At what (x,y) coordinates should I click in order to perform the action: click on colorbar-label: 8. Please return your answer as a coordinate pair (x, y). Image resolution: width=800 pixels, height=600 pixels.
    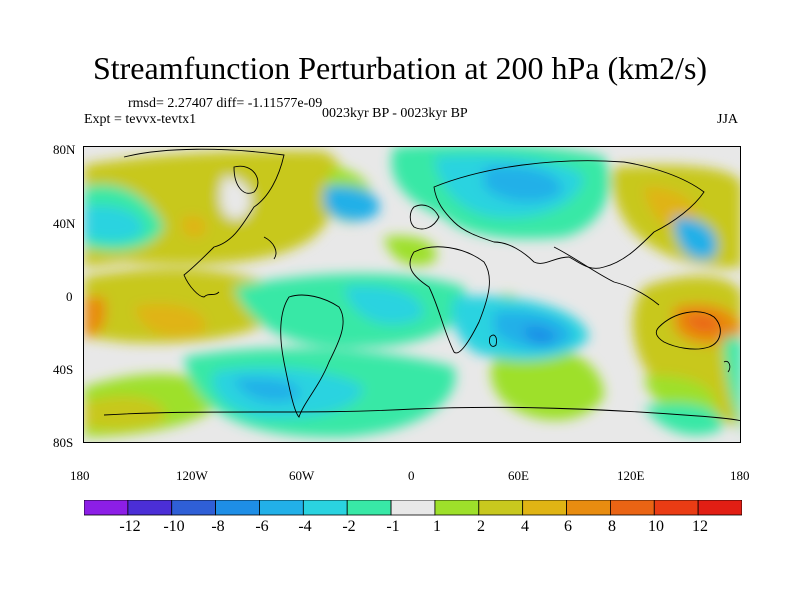
    Looking at the image, I should click on (612, 526).